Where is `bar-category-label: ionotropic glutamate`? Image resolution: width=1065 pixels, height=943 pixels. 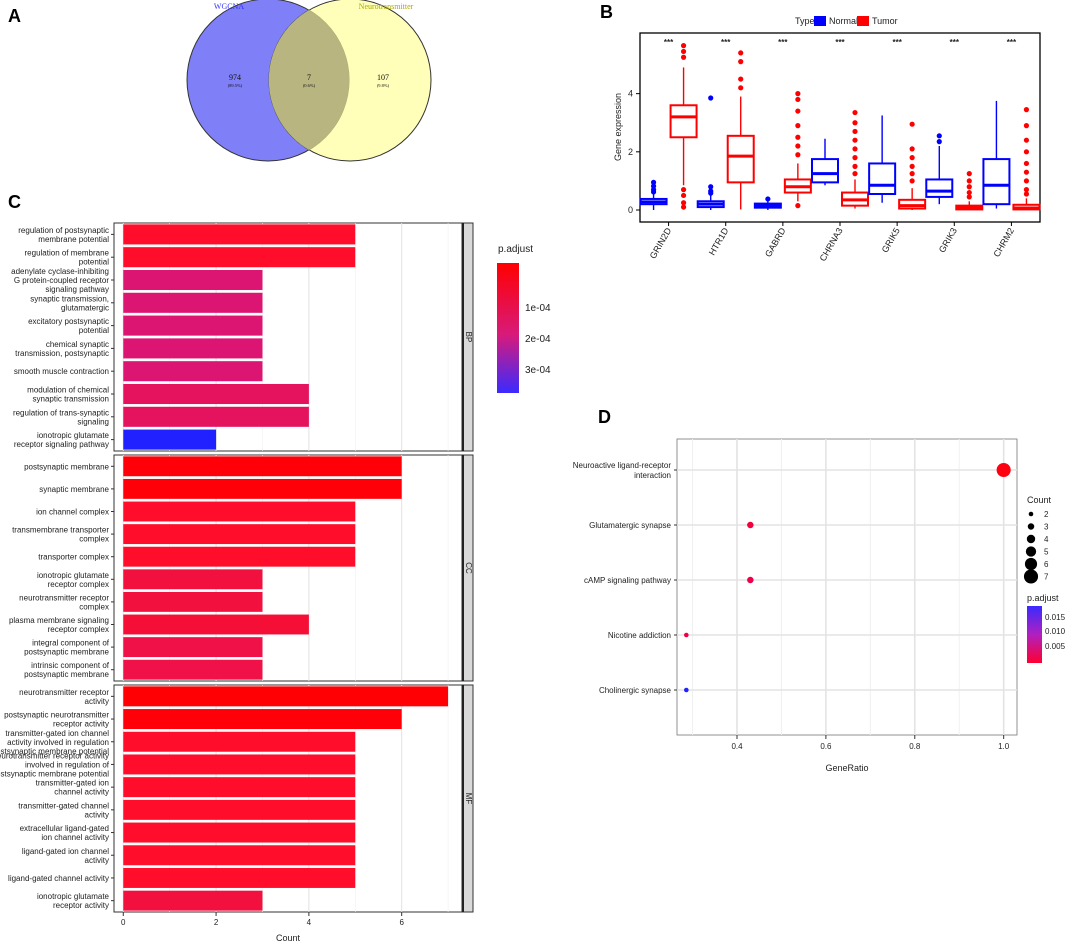
bar-category-label: ionotropic glutamate is located at coordinates (73, 896).